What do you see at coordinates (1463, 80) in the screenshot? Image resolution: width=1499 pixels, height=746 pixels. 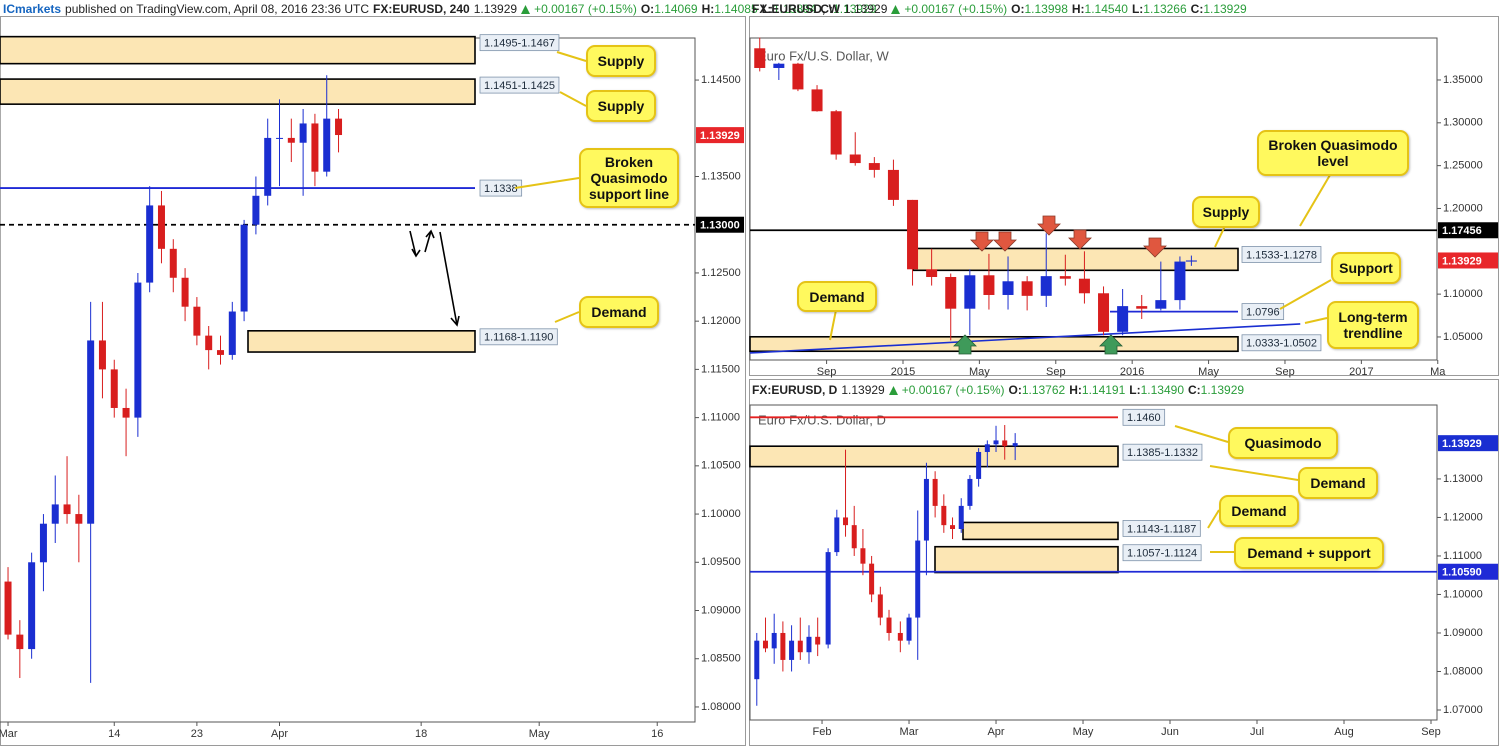 I see `y-tick-label: 1.35000` at bounding box center [1463, 80].